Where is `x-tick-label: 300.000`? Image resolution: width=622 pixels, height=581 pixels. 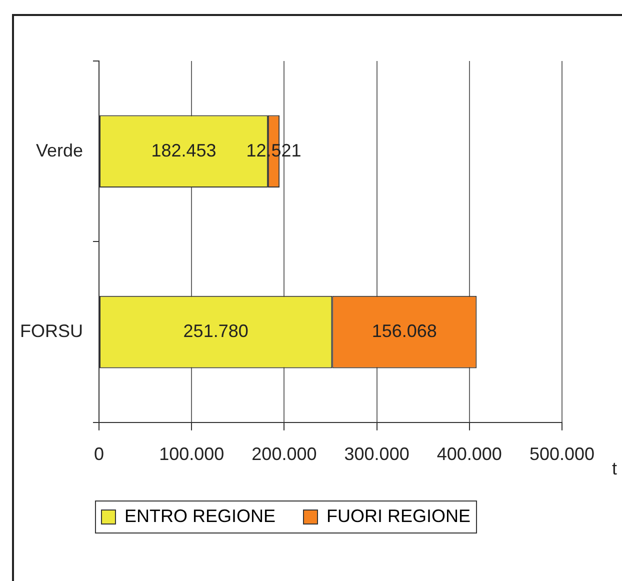 x-tick-label: 300.000 is located at coordinates (377, 454).